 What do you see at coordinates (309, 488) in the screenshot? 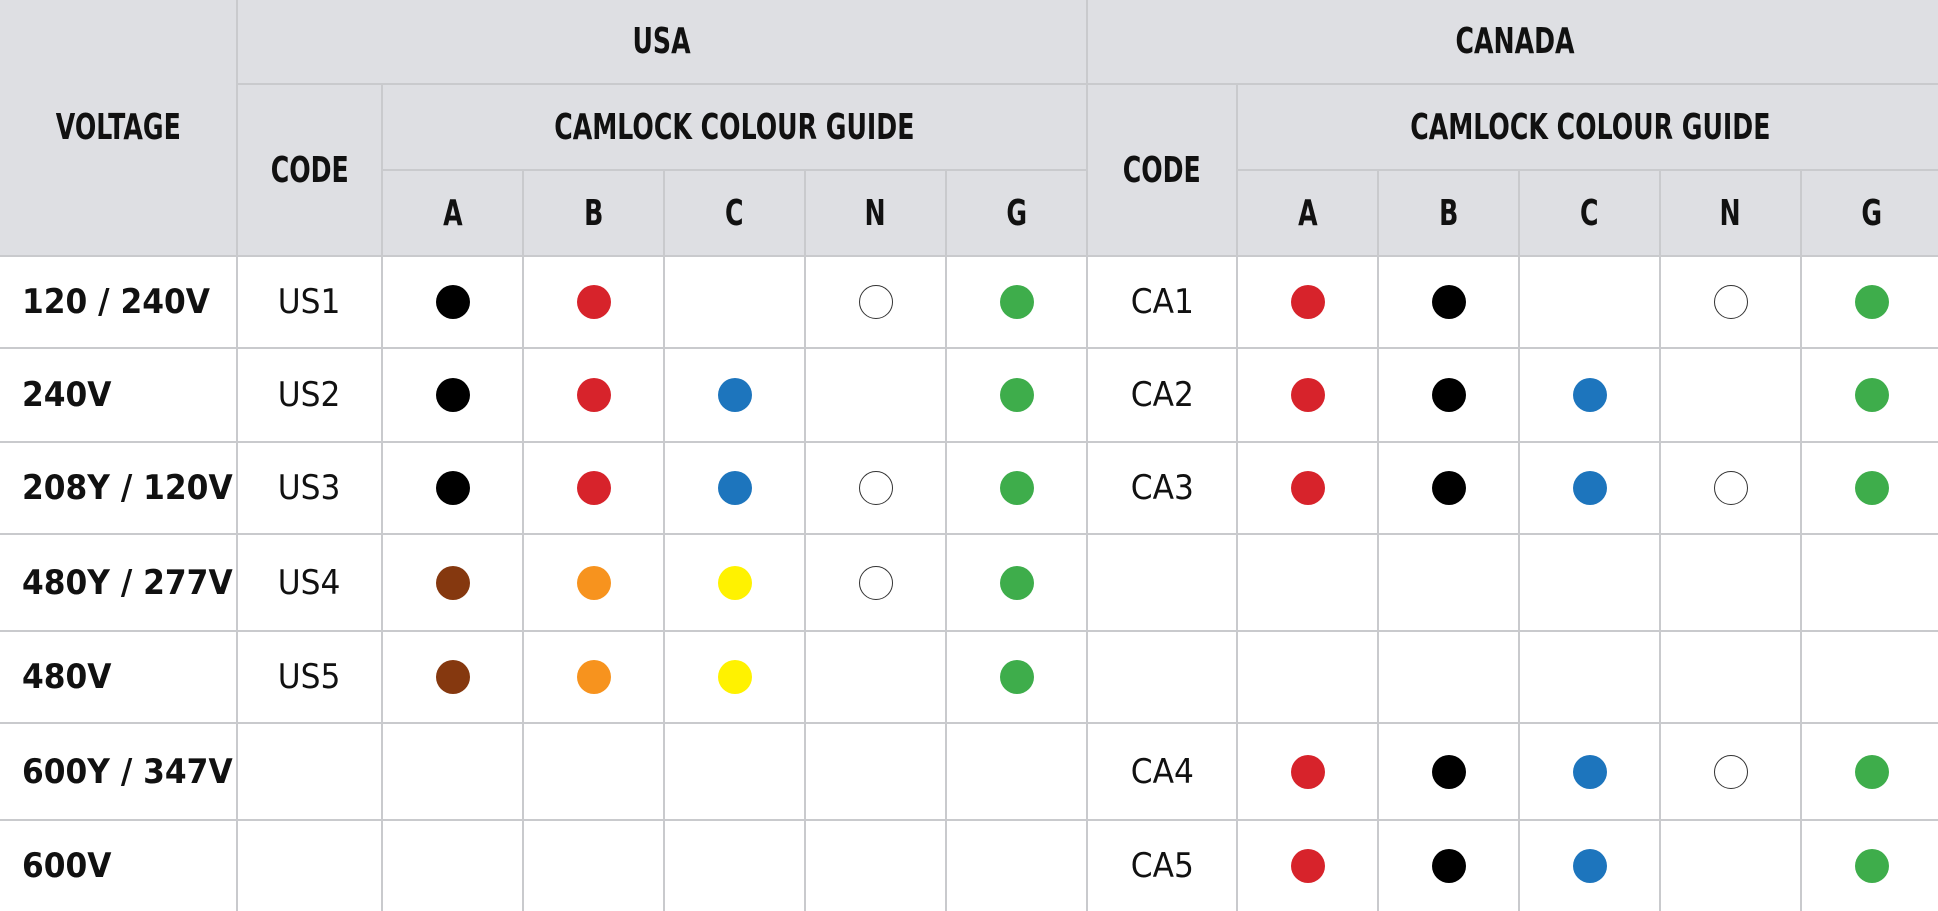
I see `us-code-cell: US3` at bounding box center [309, 488].